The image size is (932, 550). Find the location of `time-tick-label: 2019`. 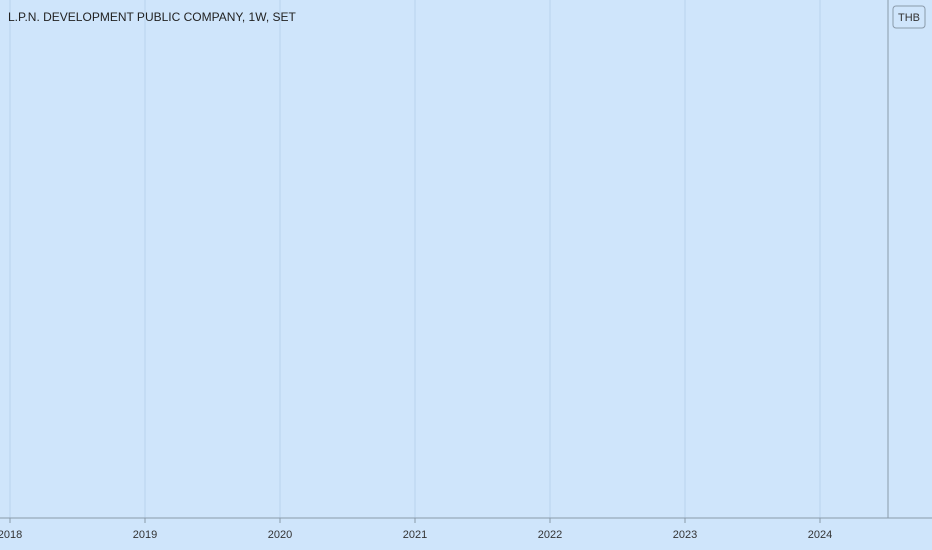

time-tick-label: 2019 is located at coordinates (145, 535).